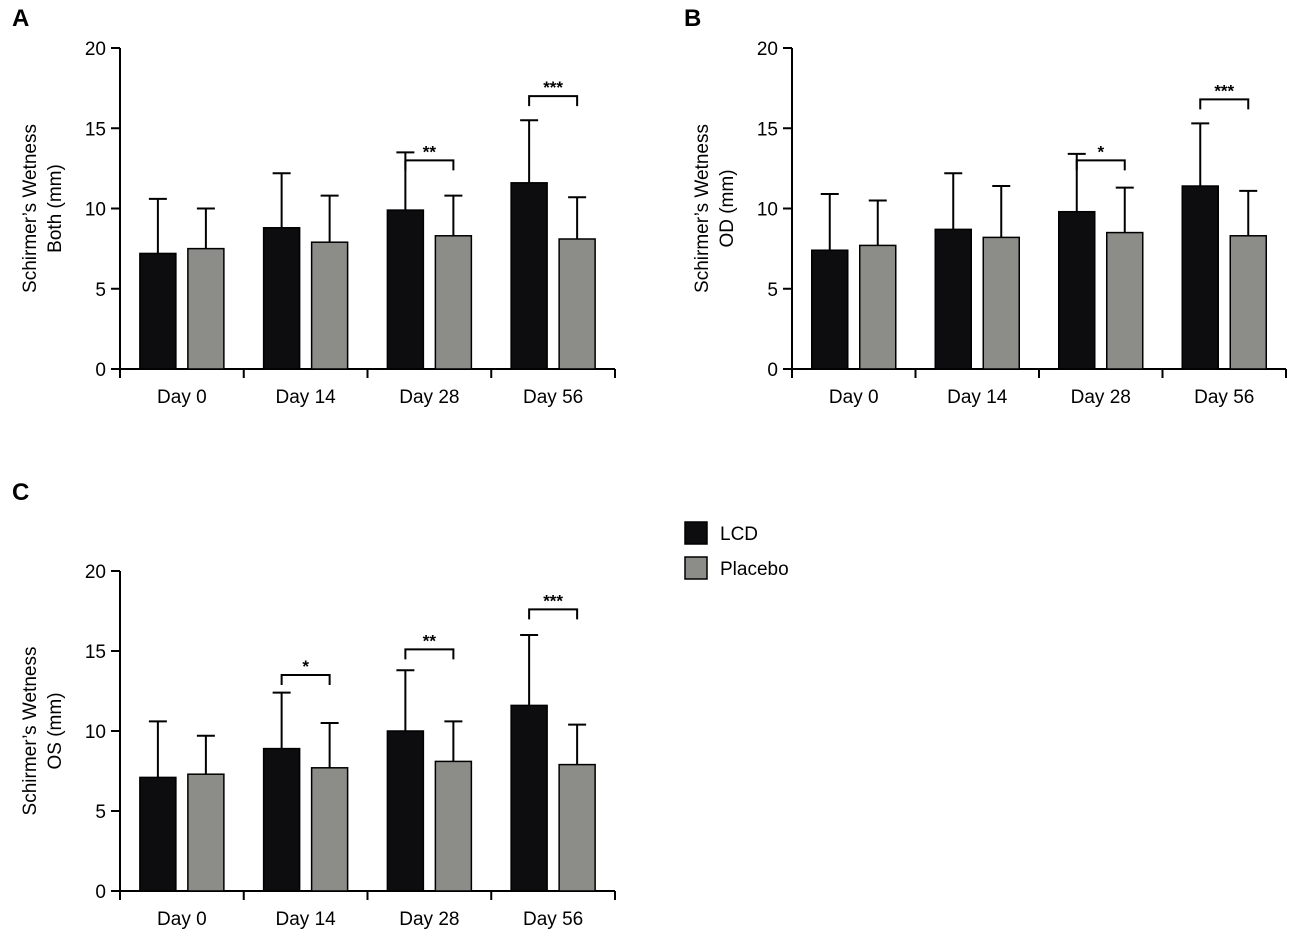  Describe the element at coordinates (55, 208) in the screenshot. I see `y-axis-label: Both (mm)` at that location.